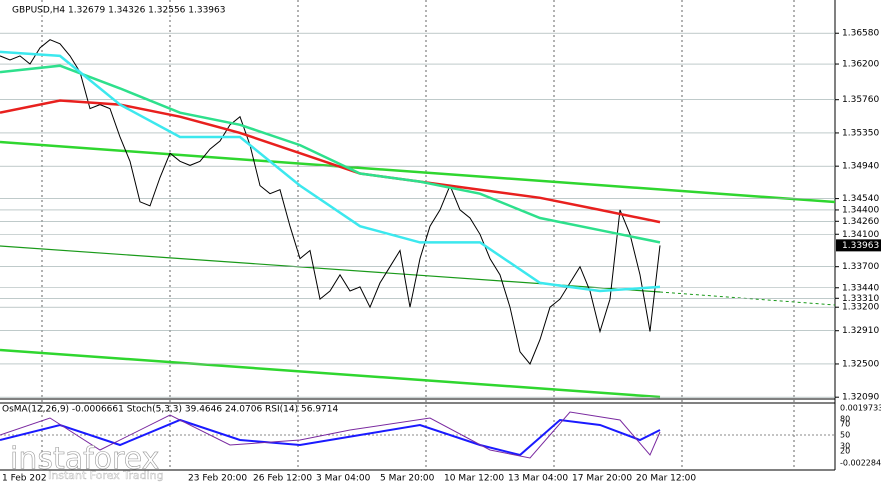  Describe the element at coordinates (860, 398) in the screenshot. I see `price-label: 1.32090` at that location.